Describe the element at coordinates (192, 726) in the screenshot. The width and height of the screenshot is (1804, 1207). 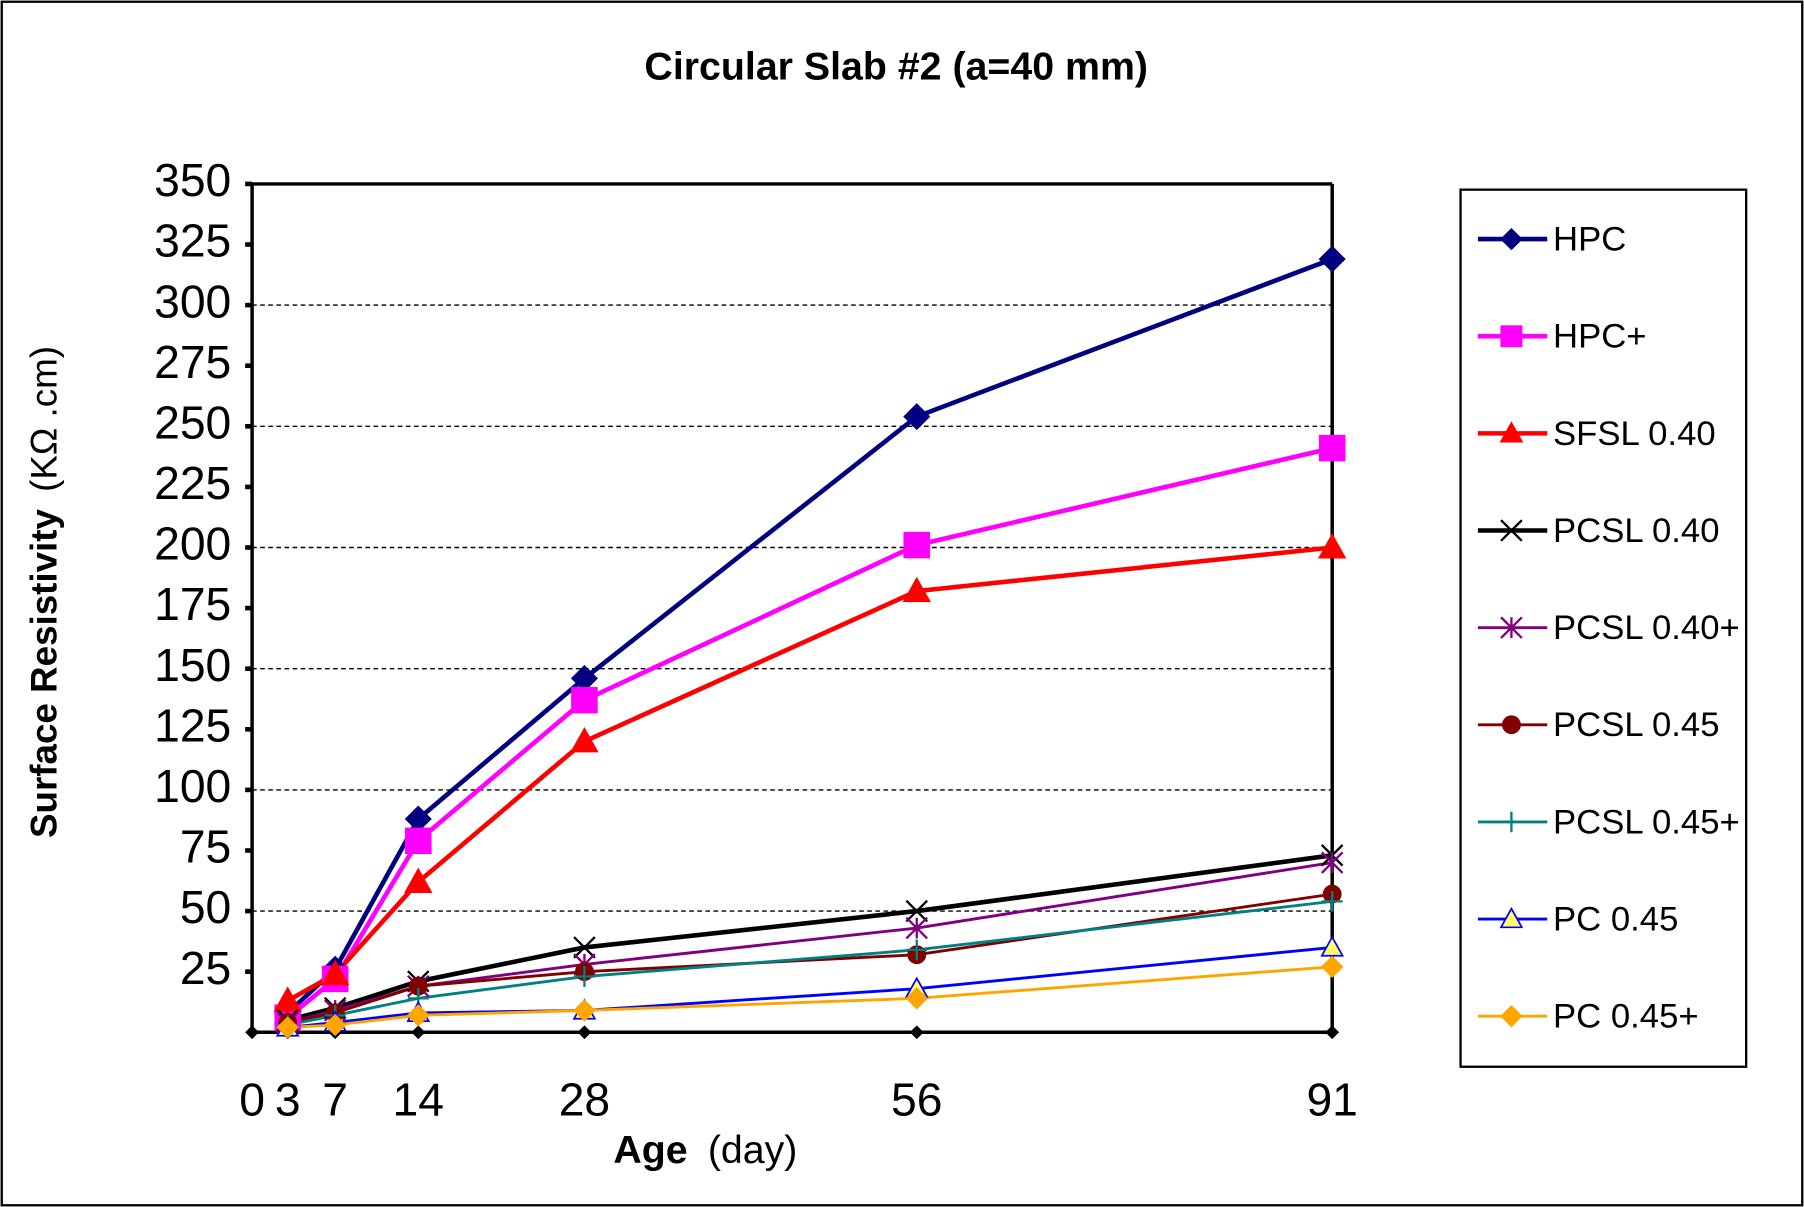
I see `y-tick-label: 125` at that location.